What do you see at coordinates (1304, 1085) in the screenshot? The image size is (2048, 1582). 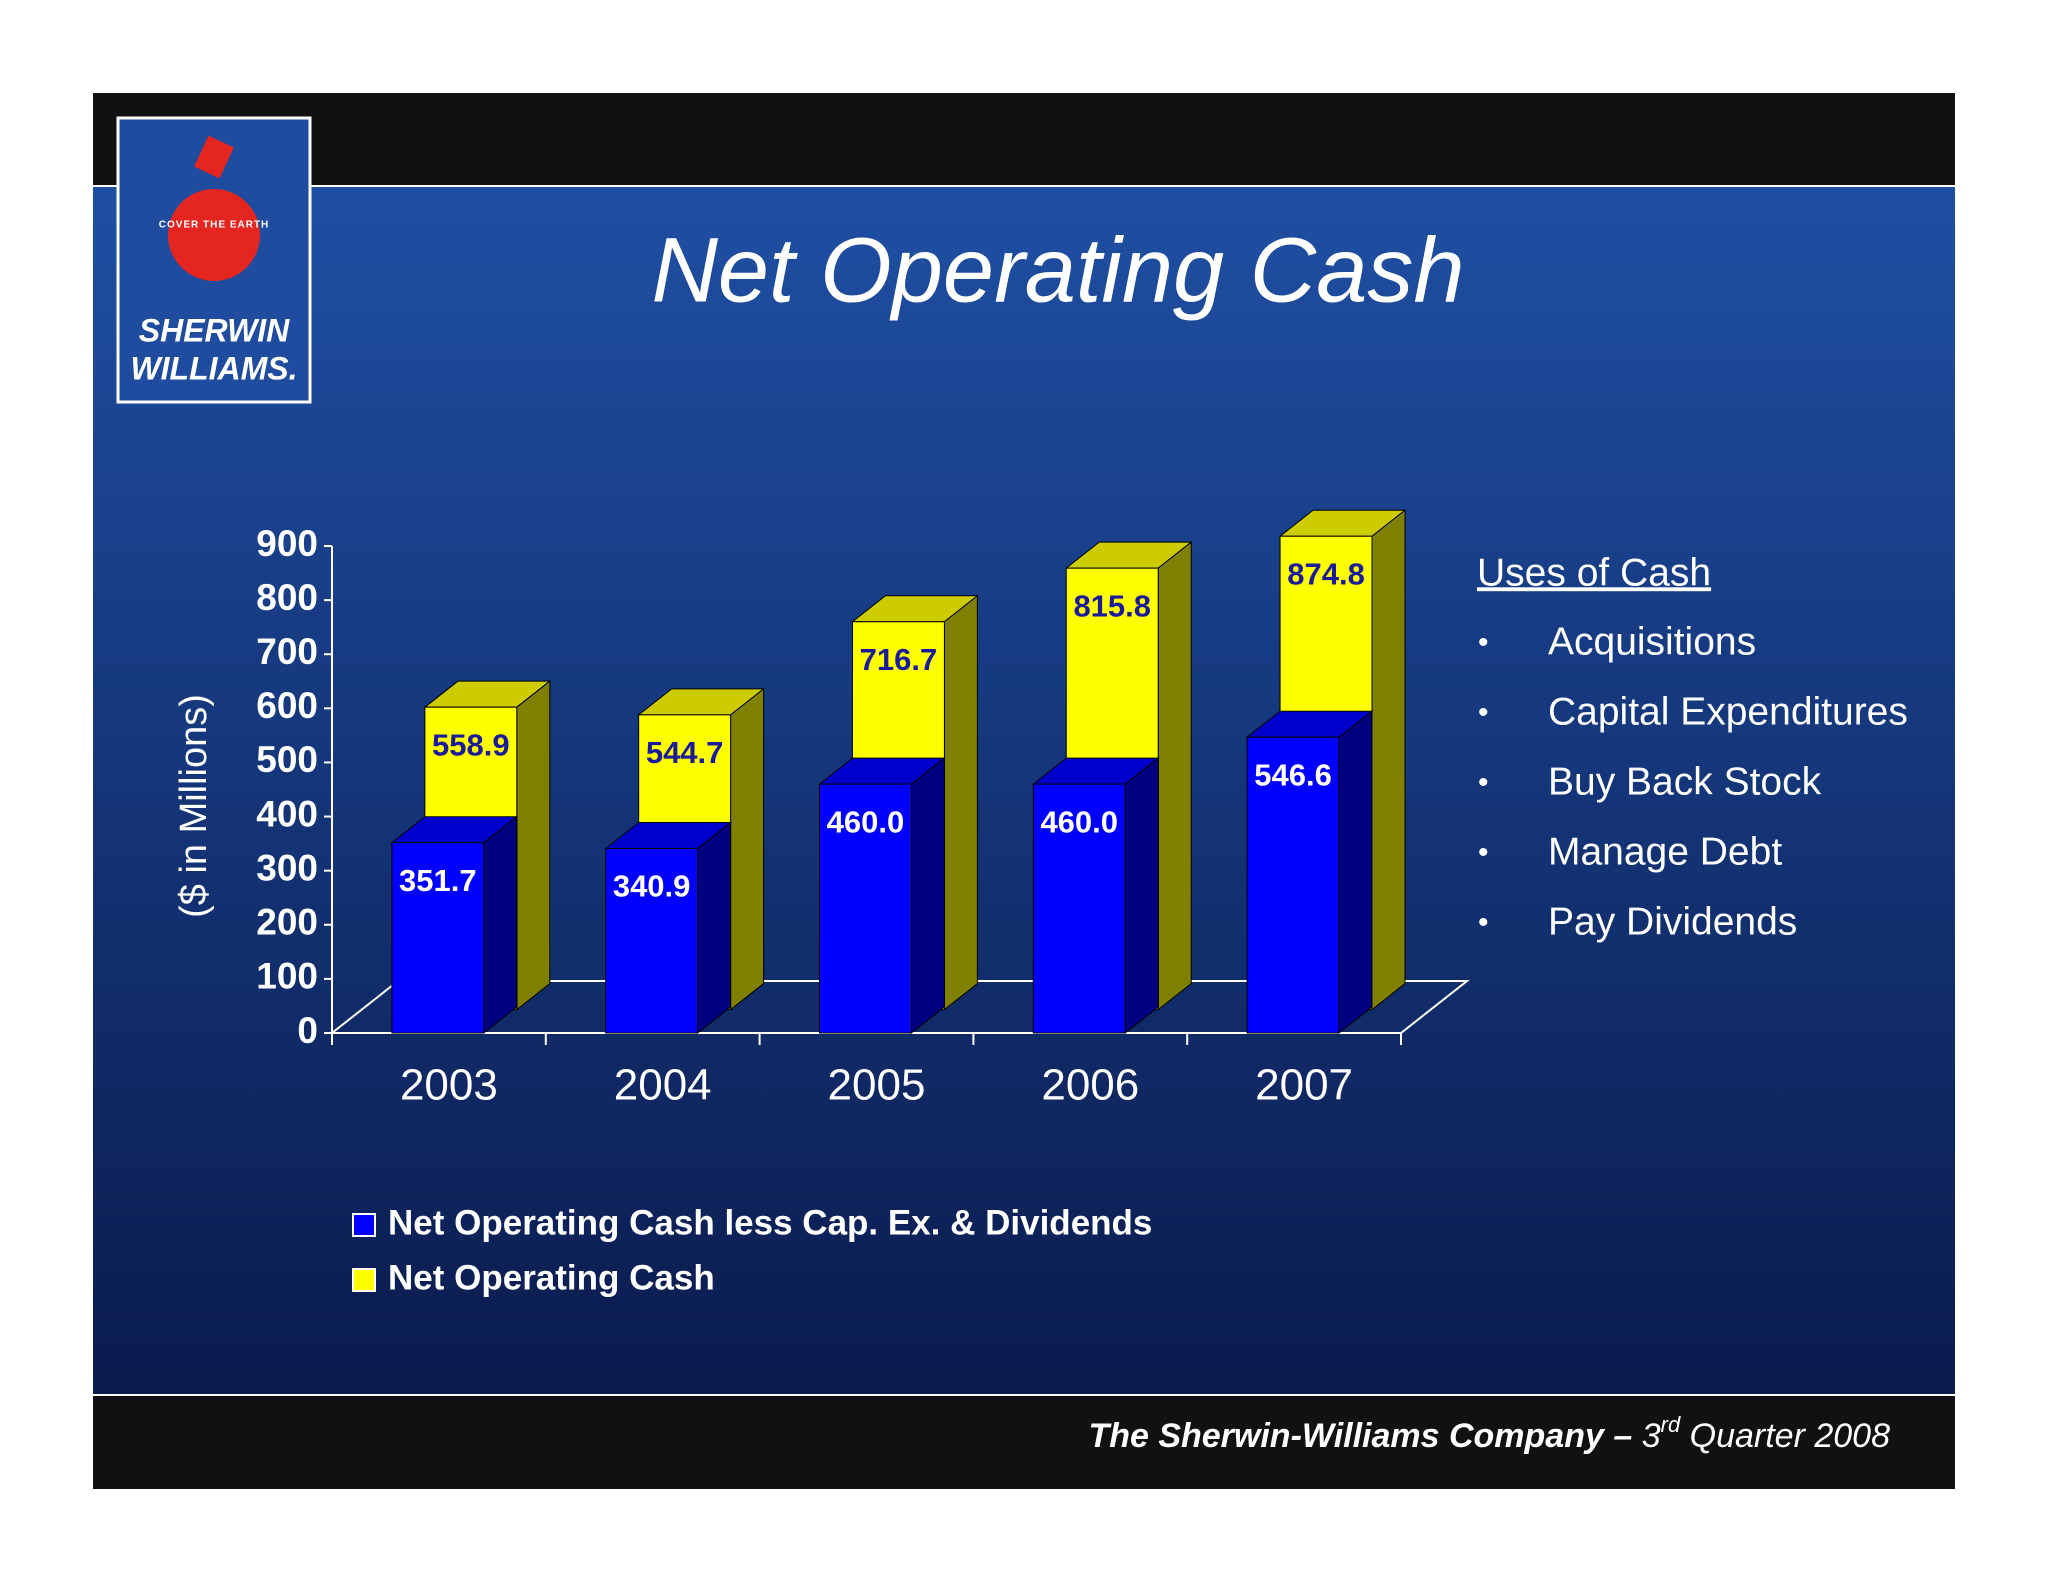 I see `x-tick-label: 2007` at bounding box center [1304, 1085].